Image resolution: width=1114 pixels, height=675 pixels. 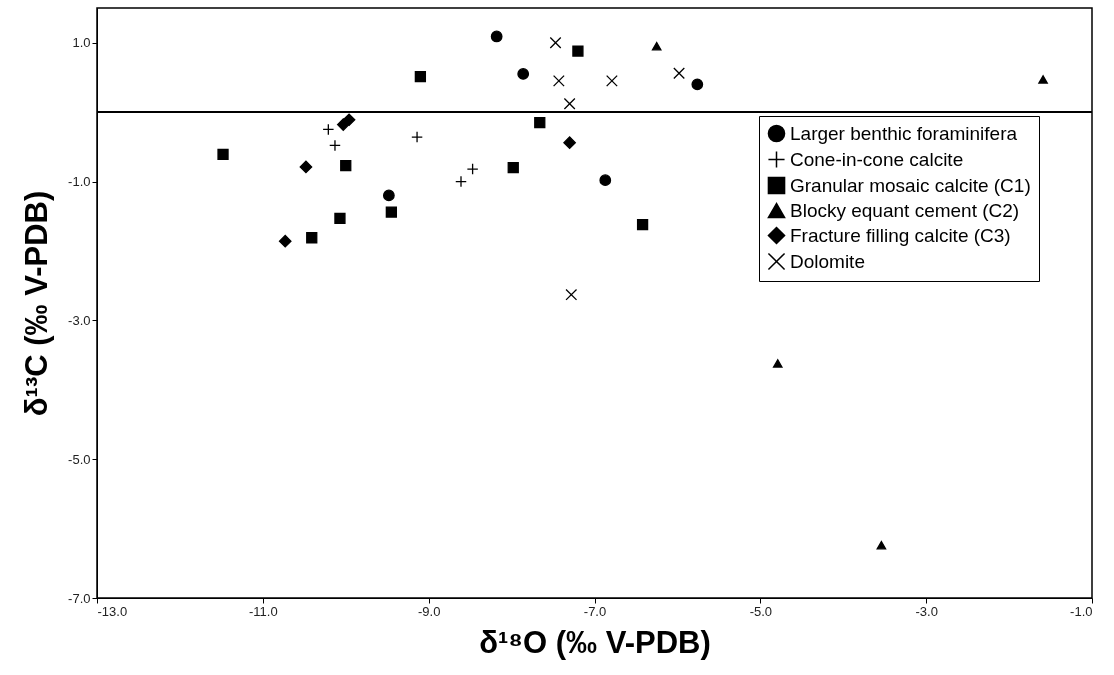 I want to click on x-tick-label: -3.0, so click(x=926, y=611).